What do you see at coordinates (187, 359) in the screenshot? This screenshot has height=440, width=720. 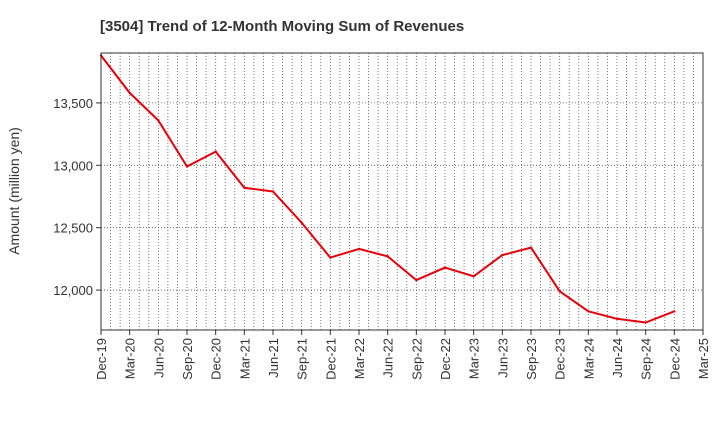 I see `x-tick-label: Sep-20` at bounding box center [187, 359].